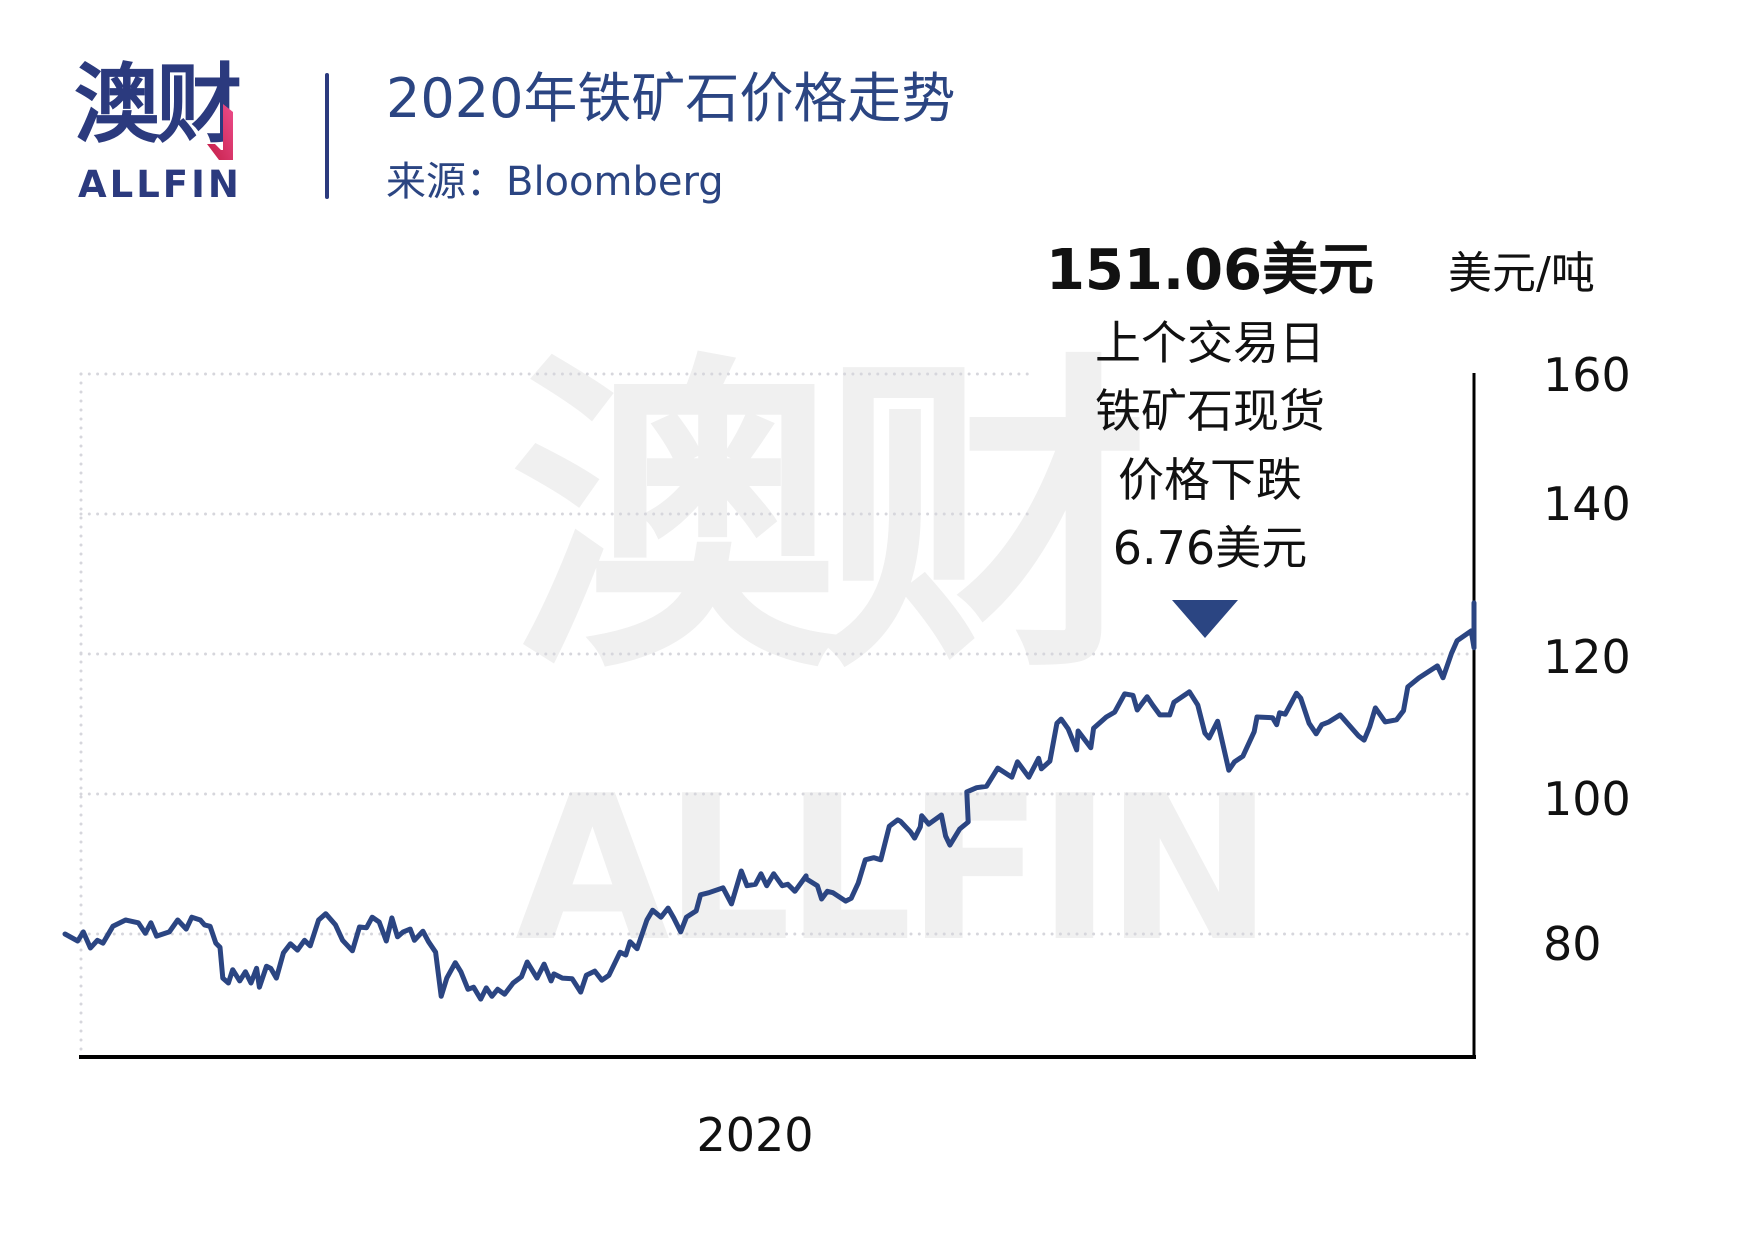 Image resolution: width=1748 pixels, height=1240 pixels. I want to click on header-divider, so click(327, 136).